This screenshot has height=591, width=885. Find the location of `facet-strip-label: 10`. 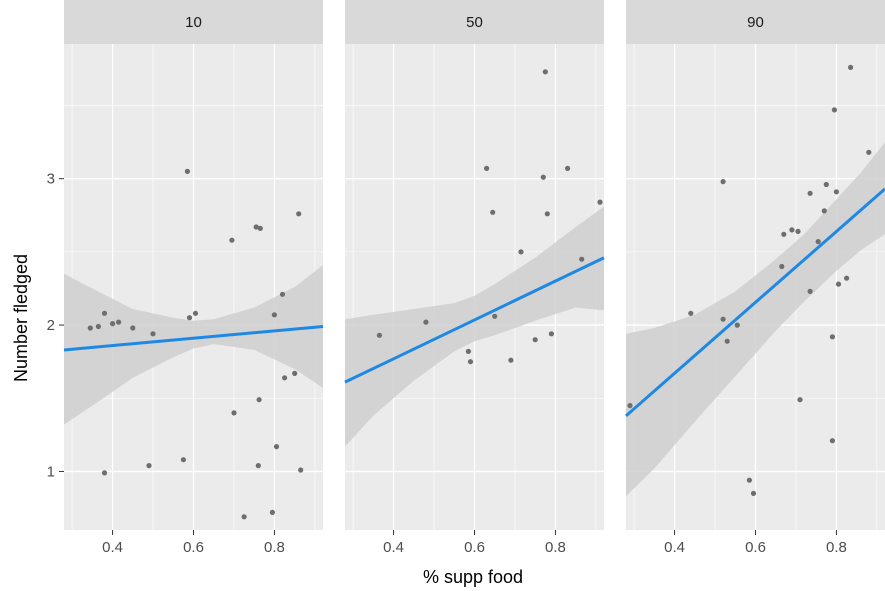

facet-strip-label: 10 is located at coordinates (193, 22).